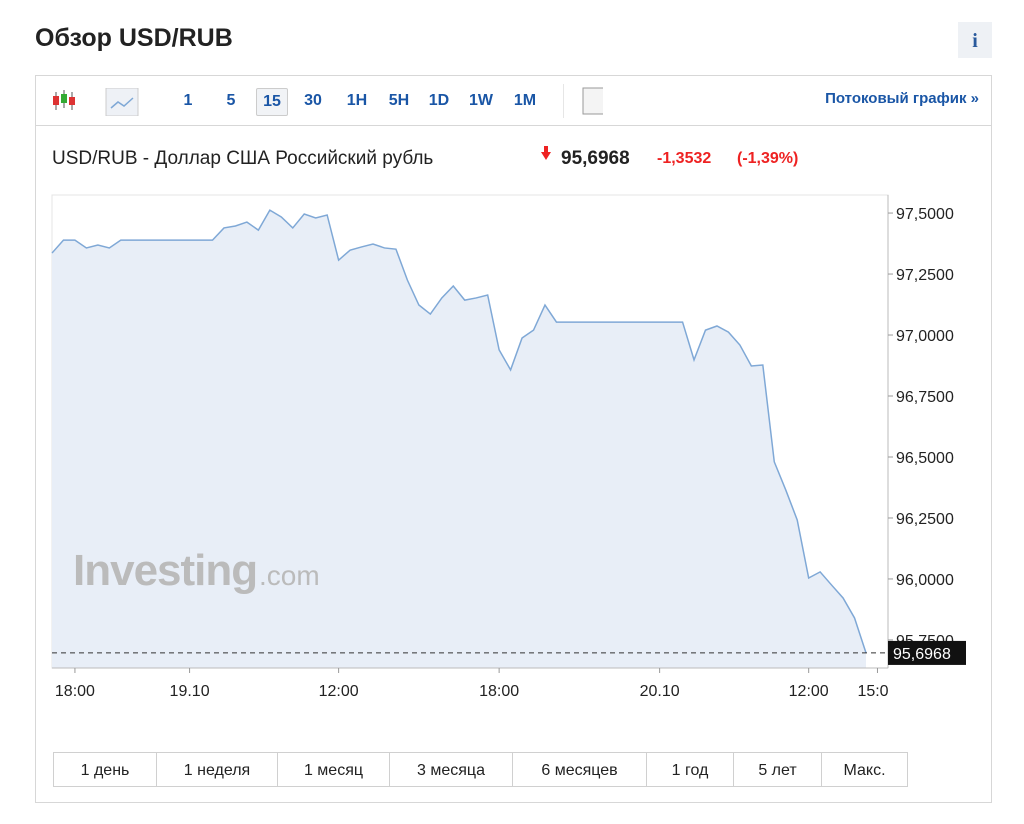 The width and height of the screenshot is (1024, 824). I want to click on range-button: 6 месяцев, so click(579, 769).